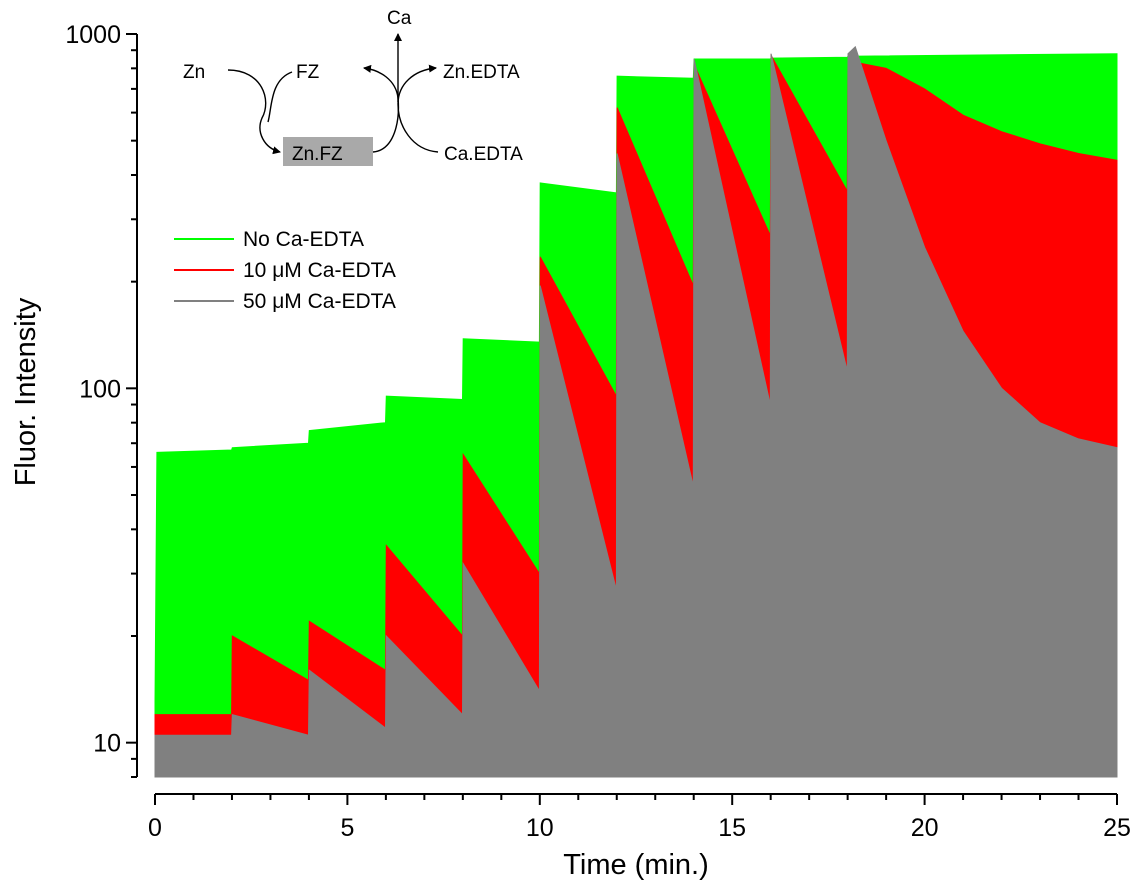  I want to click on inset-label-fz: FZ, so click(308, 72).